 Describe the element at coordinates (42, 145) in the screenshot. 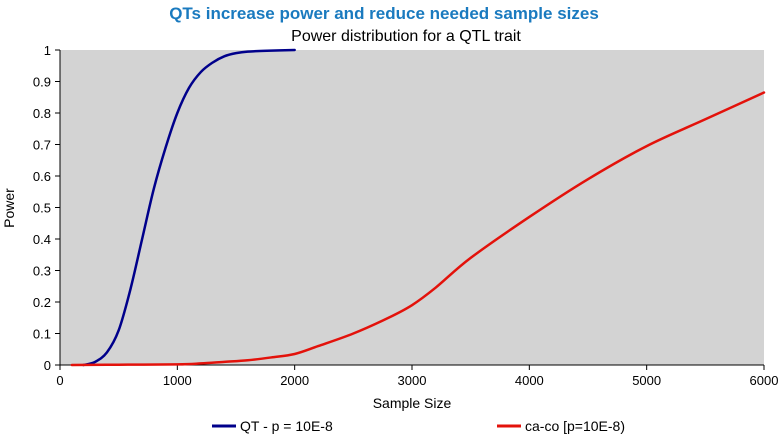

I see `y-tick-label: 0.7` at that location.